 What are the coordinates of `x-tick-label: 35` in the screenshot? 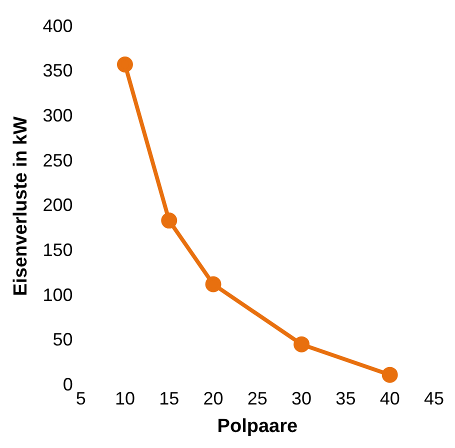 It's located at (346, 398).